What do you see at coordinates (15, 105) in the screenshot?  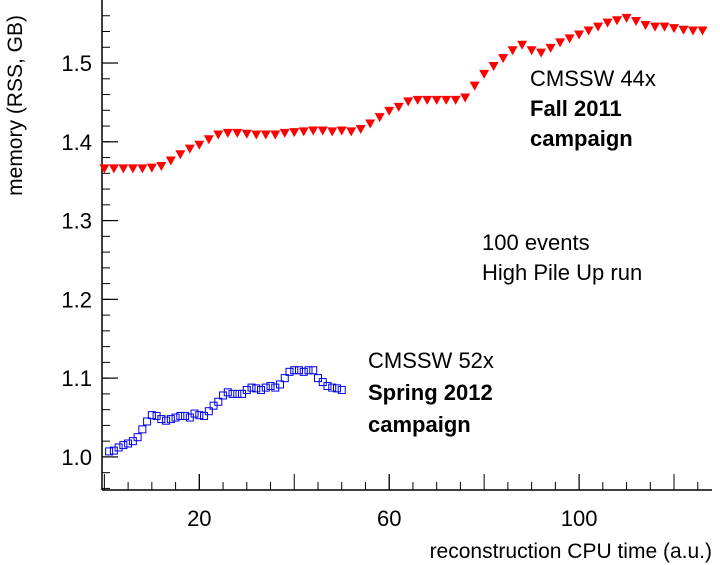 I see `y-axis-title: memory (RSS, GB)` at bounding box center [15, 105].